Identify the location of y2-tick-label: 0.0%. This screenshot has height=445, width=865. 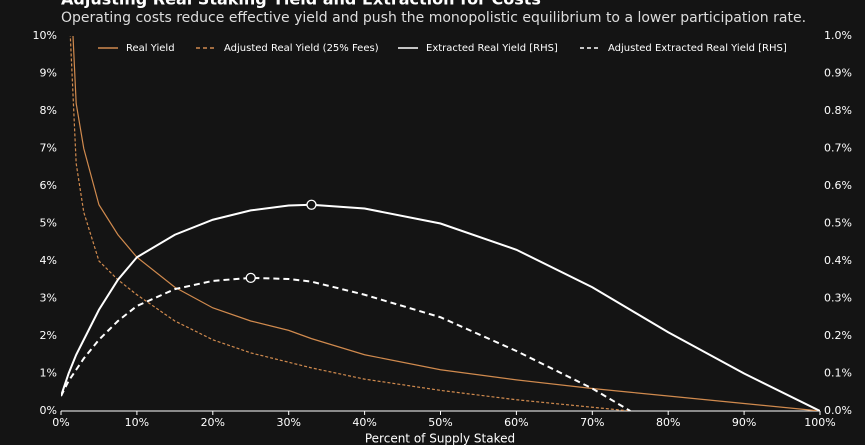
(838, 410).